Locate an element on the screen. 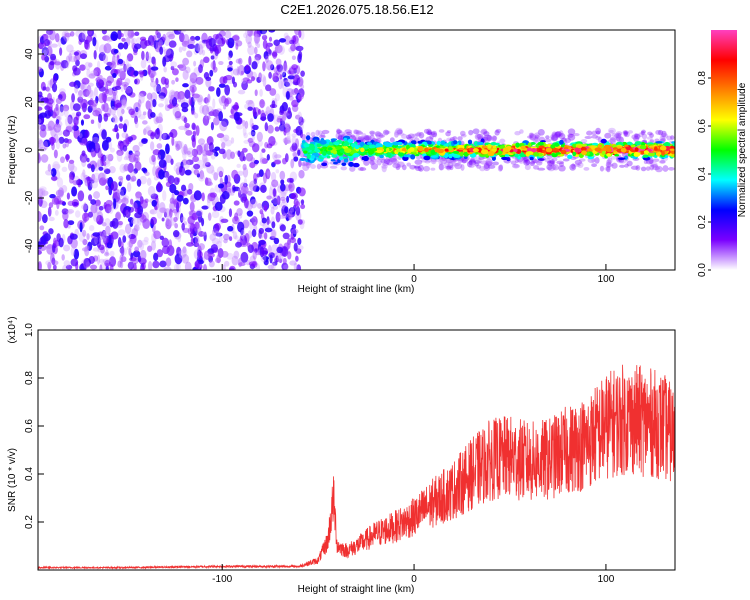  spectrogram-y-ticks: -40 -20 0 20 40 is located at coordinates (34, 150).